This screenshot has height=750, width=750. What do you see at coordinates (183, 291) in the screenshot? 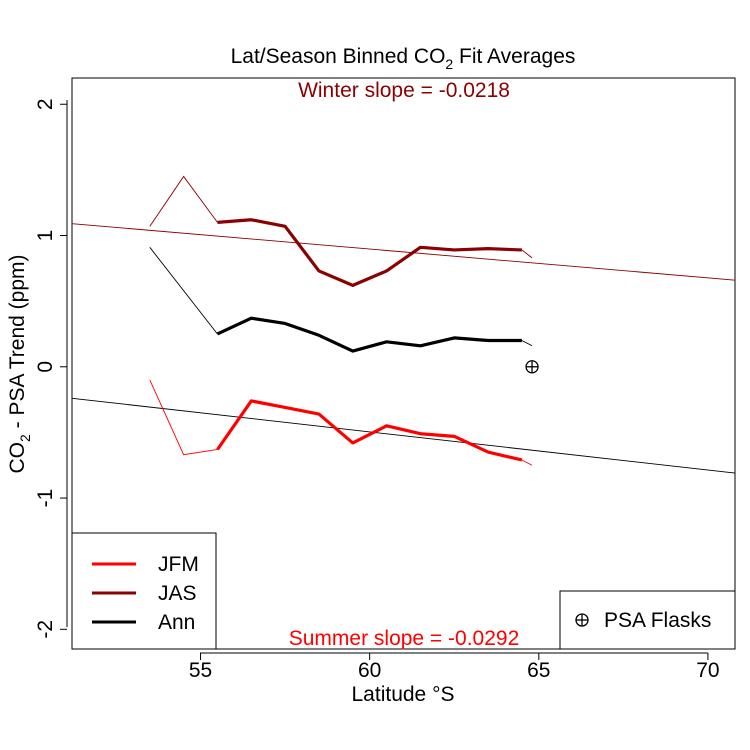
I see `series-ann-start-thin` at bounding box center [183, 291].